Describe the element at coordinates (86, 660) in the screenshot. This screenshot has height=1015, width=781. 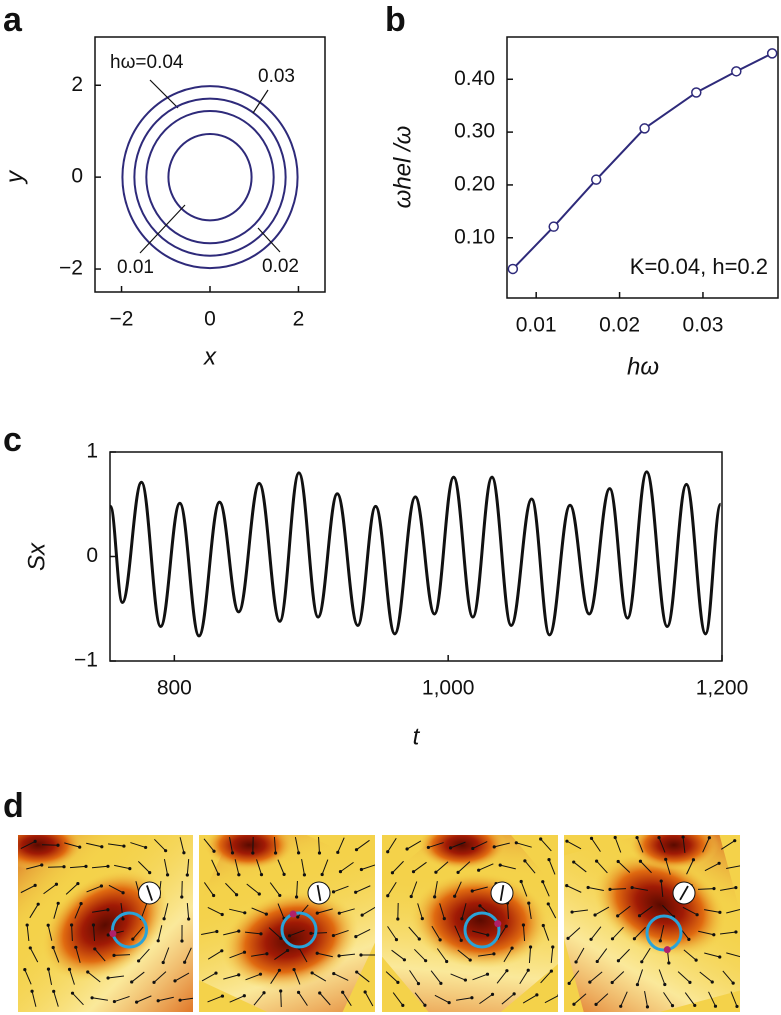
I see `y-tick-label: −1` at that location.